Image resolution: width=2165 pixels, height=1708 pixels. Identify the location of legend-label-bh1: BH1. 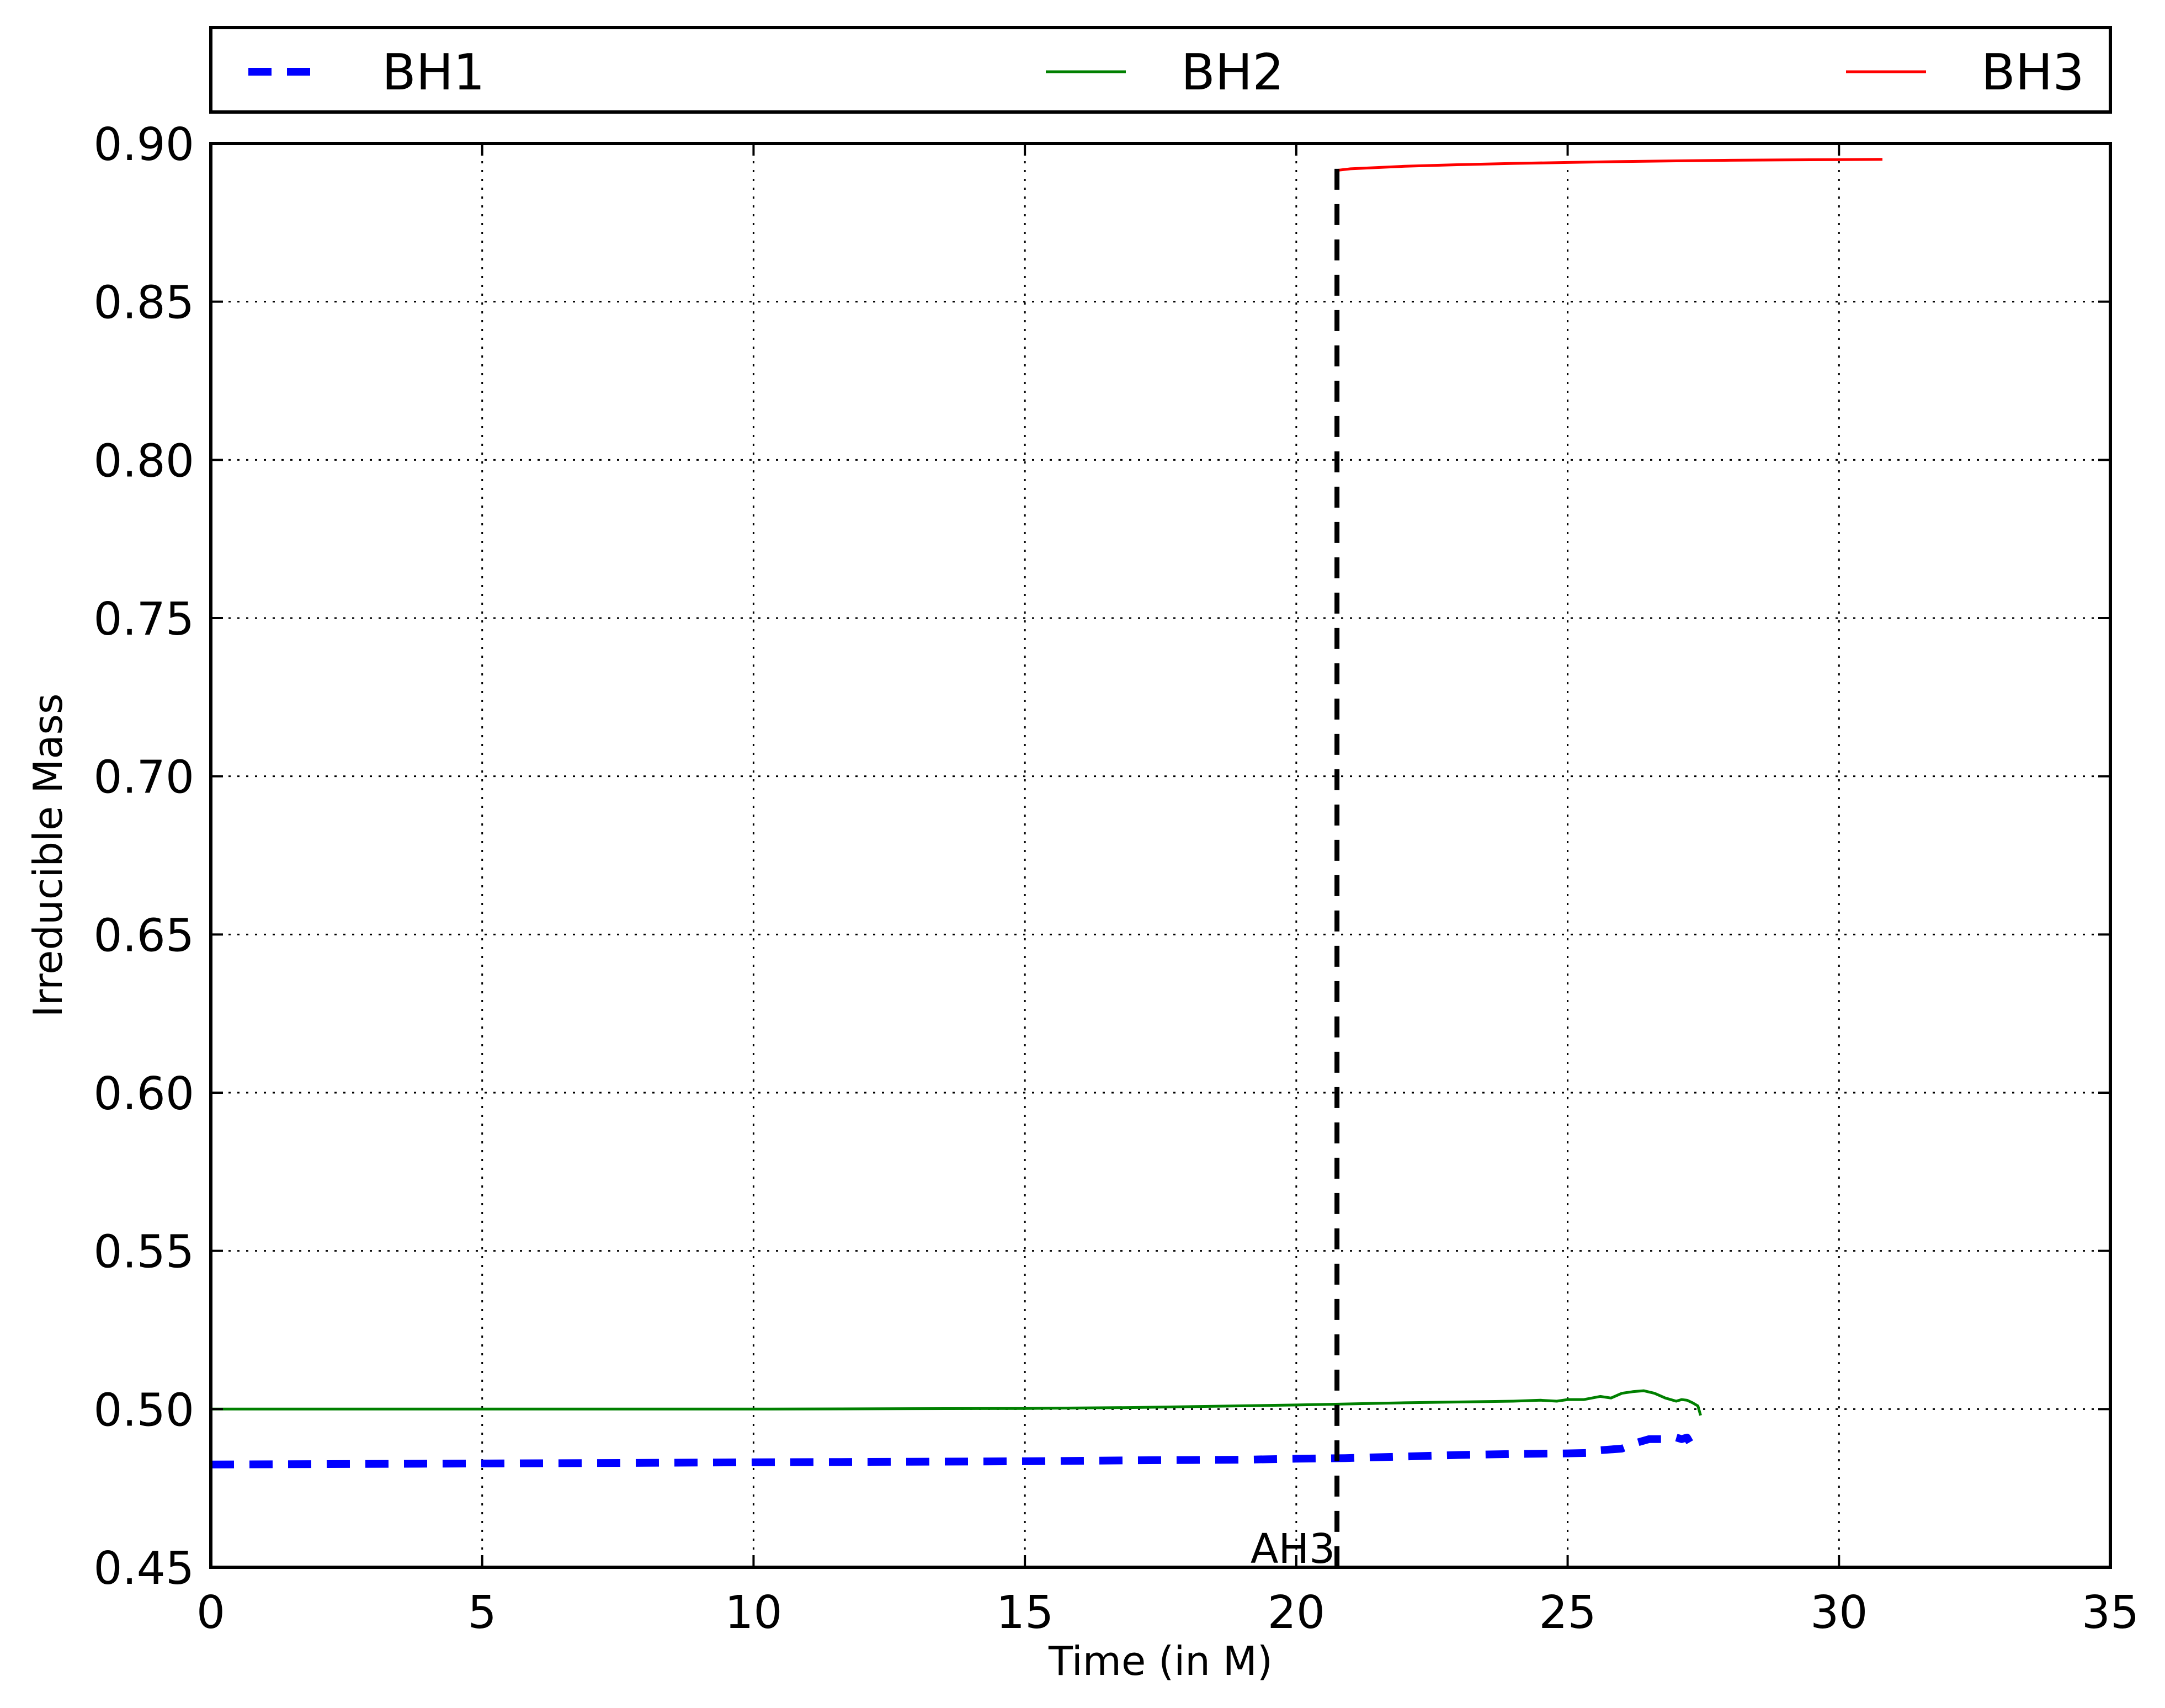
(433, 73).